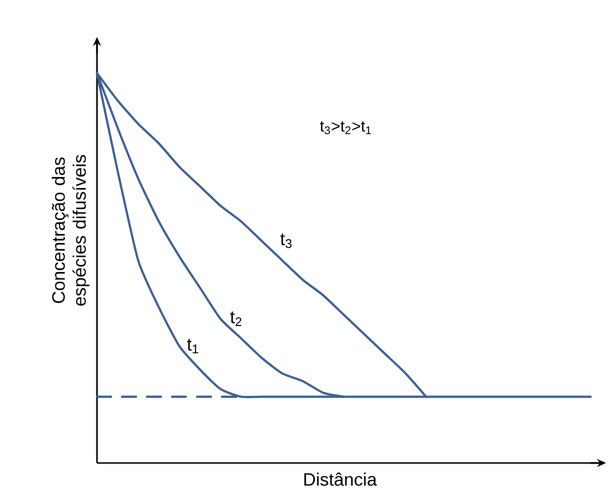 The height and width of the screenshot is (499, 616). Describe the element at coordinates (340, 479) in the screenshot. I see `x-axis-title: Distância` at that location.